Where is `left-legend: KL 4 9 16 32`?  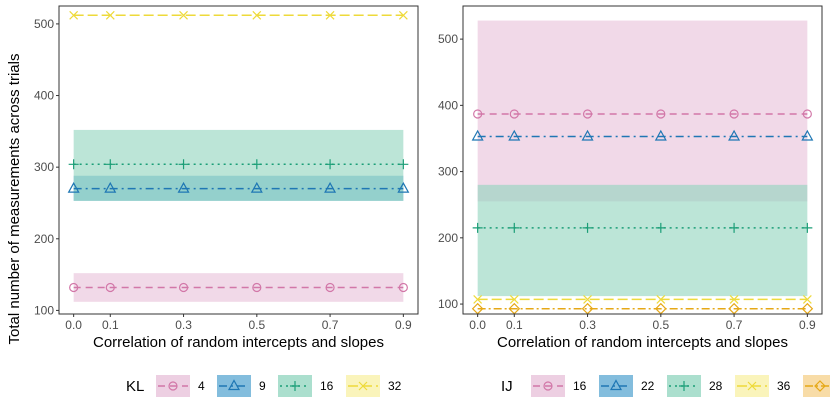
left-legend: KL 4 9 16 32 is located at coordinates (264, 386).